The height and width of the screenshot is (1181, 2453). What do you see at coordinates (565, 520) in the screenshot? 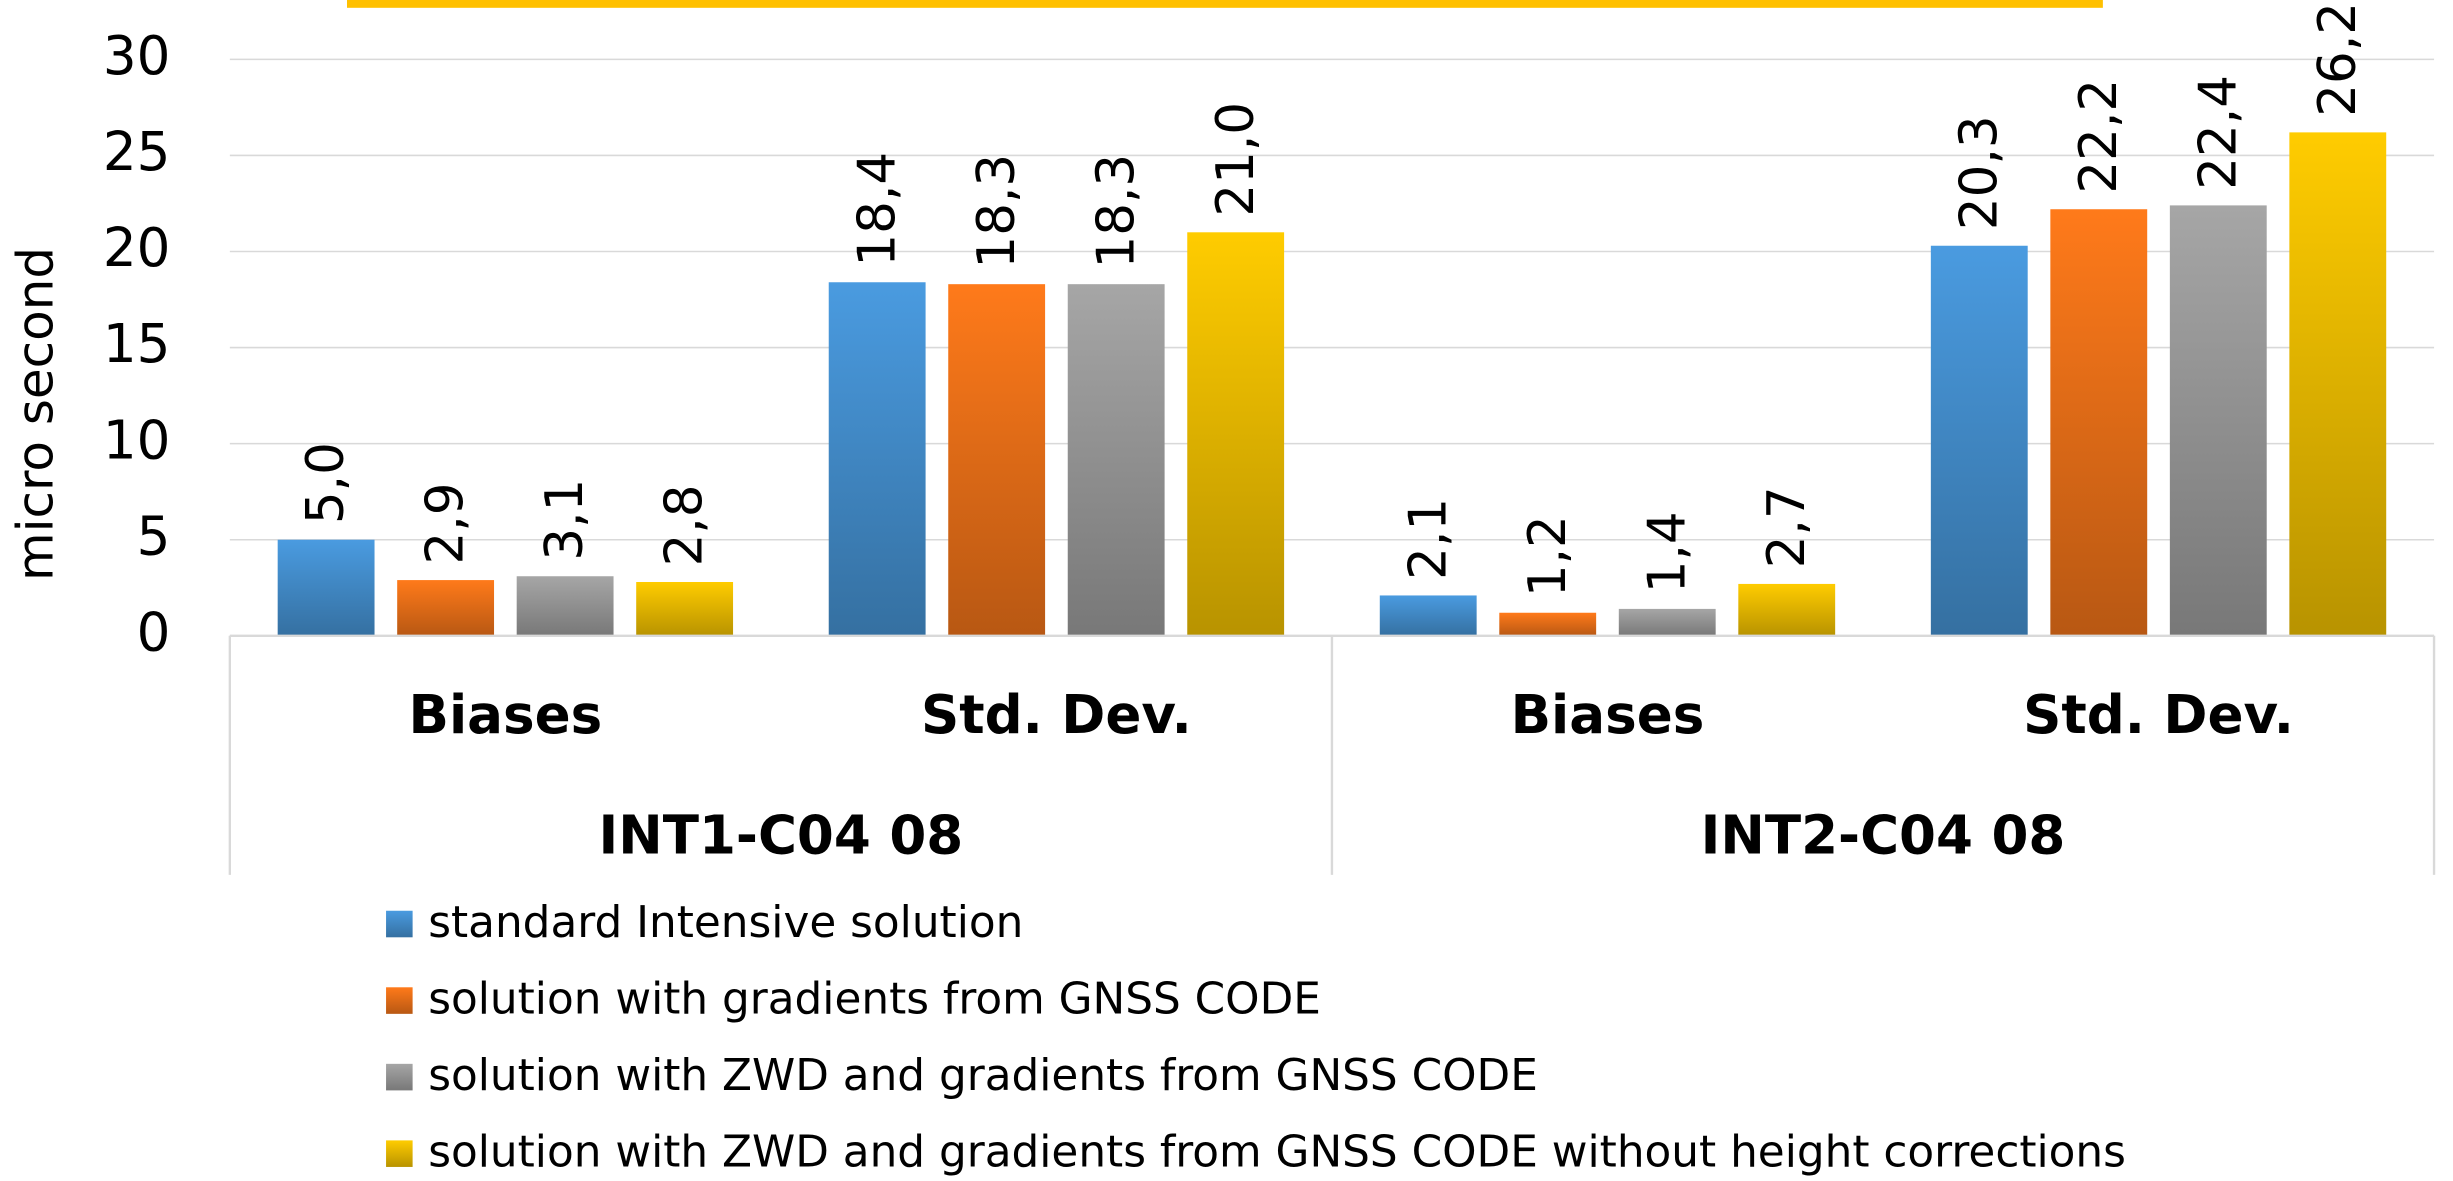
I see `data-label: 3,1` at bounding box center [565, 520].